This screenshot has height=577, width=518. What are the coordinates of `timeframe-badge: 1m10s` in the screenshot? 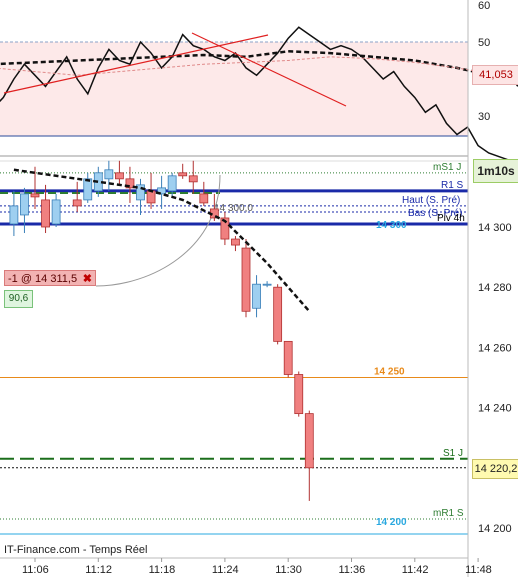 It's located at (495, 171).